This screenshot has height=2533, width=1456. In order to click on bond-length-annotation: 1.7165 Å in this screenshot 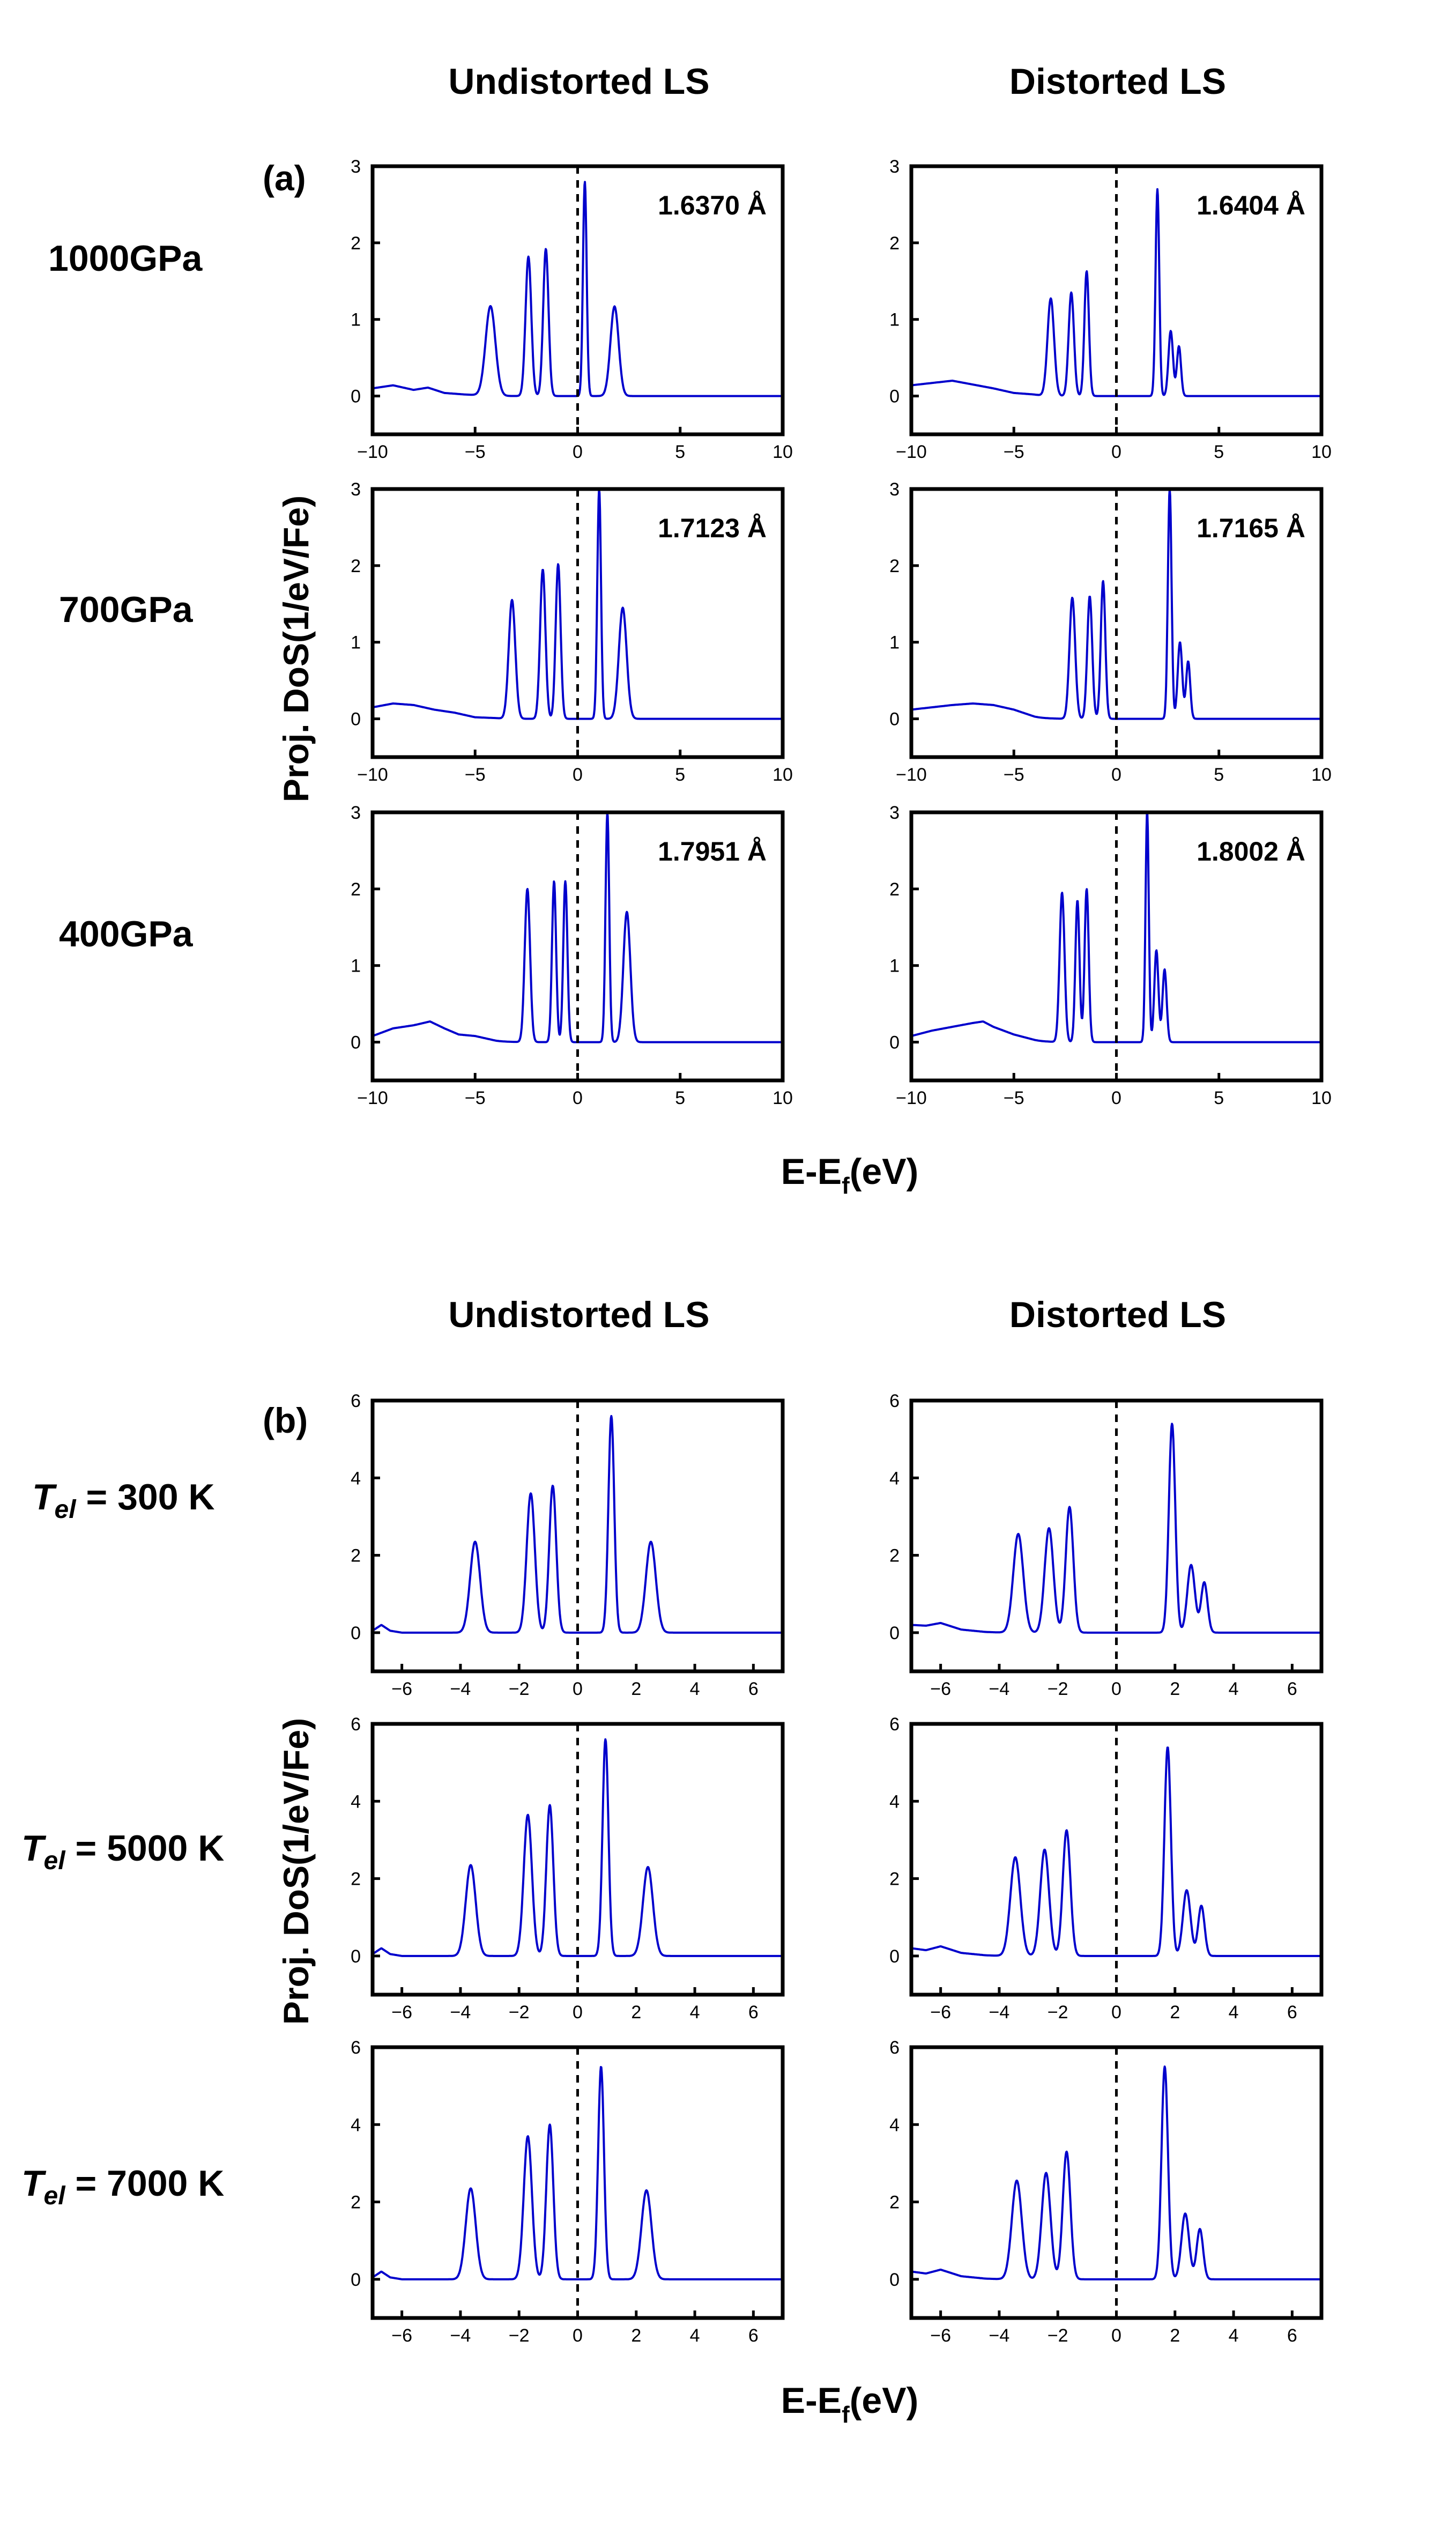, I will do `click(1251, 528)`.